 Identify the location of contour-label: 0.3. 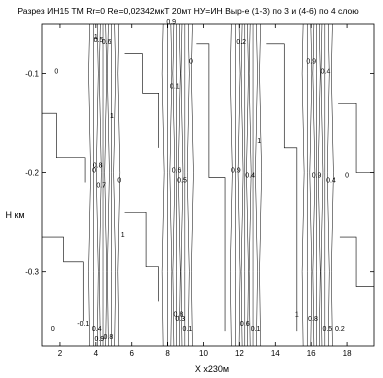
(180, 319).